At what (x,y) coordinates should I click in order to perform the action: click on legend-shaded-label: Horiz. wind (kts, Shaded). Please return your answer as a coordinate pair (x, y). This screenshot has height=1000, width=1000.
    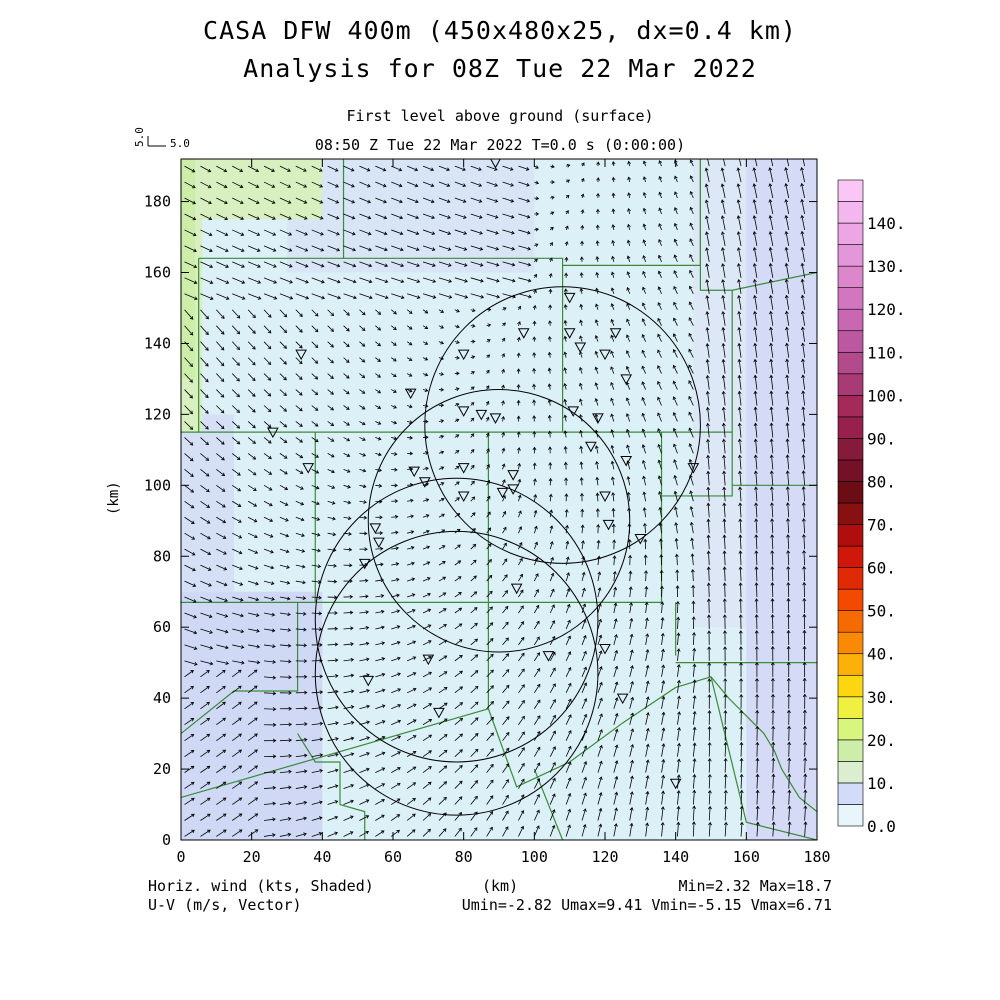
    Looking at the image, I should click on (261, 886).